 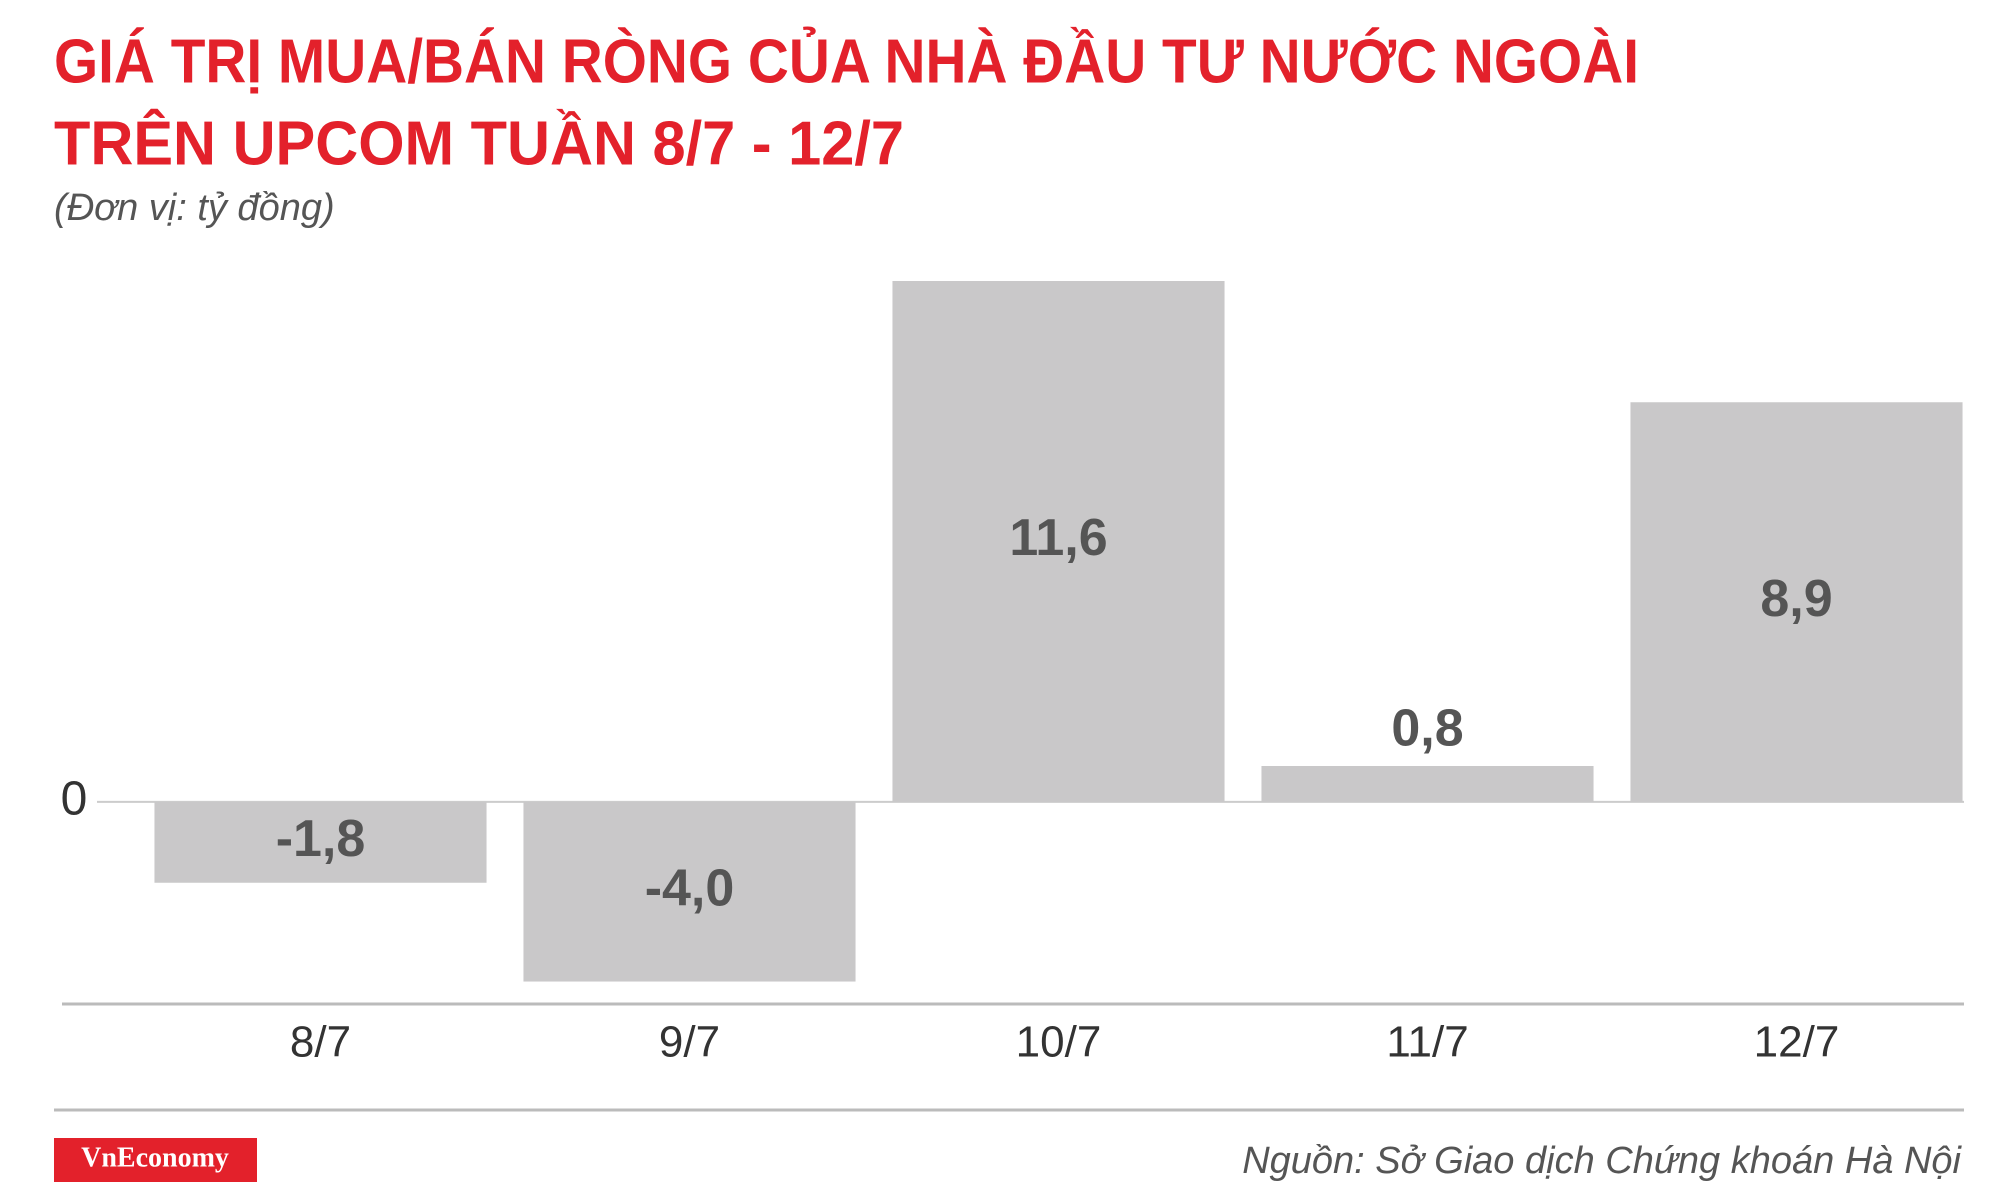 What do you see at coordinates (1797, 1042) in the screenshot?
I see `x-tick-label: 12/7` at bounding box center [1797, 1042].